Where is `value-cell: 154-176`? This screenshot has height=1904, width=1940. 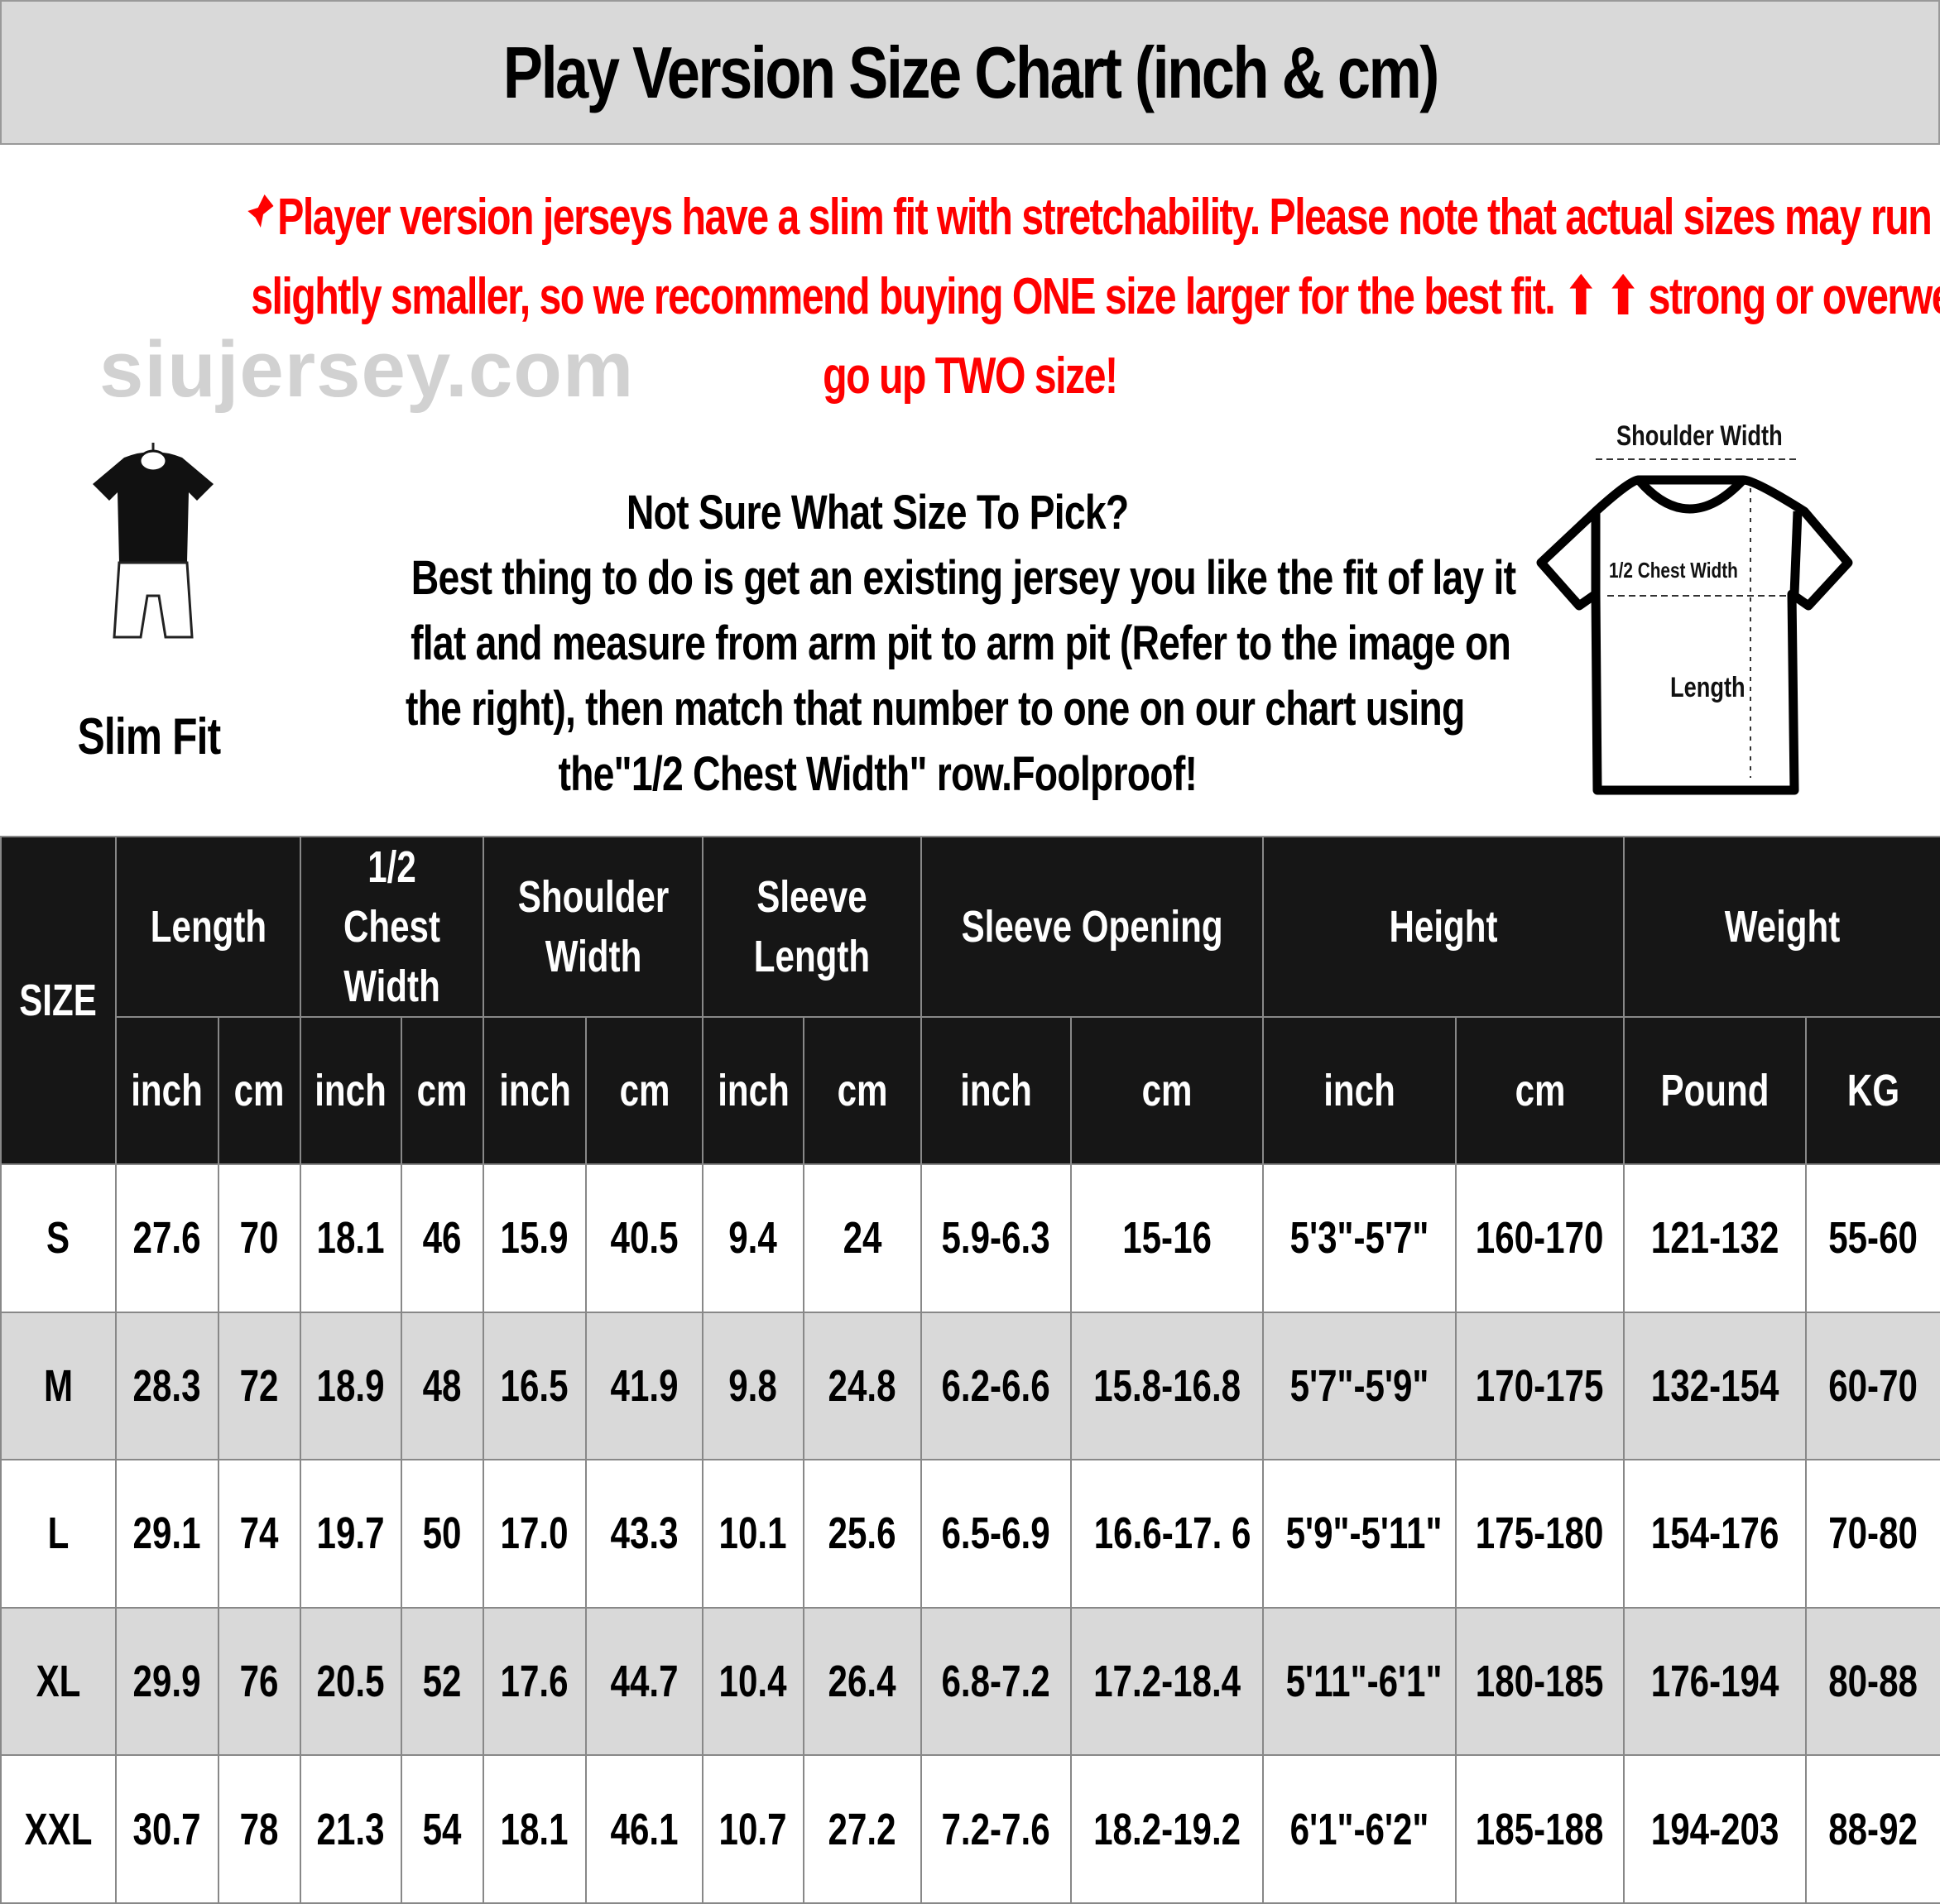 value-cell: 154-176 is located at coordinates (1715, 1534).